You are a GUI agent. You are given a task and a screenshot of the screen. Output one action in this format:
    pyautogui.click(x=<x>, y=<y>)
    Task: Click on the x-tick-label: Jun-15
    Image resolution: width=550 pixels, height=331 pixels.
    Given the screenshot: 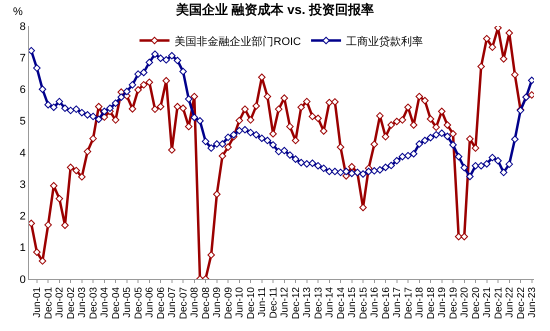 What is the action you would take?
    pyautogui.click(x=352, y=302)
    